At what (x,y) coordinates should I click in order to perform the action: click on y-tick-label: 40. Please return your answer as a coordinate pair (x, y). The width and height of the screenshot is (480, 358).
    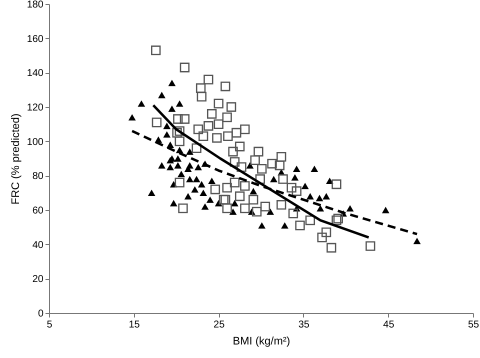
    Looking at the image, I should click on (38, 245).